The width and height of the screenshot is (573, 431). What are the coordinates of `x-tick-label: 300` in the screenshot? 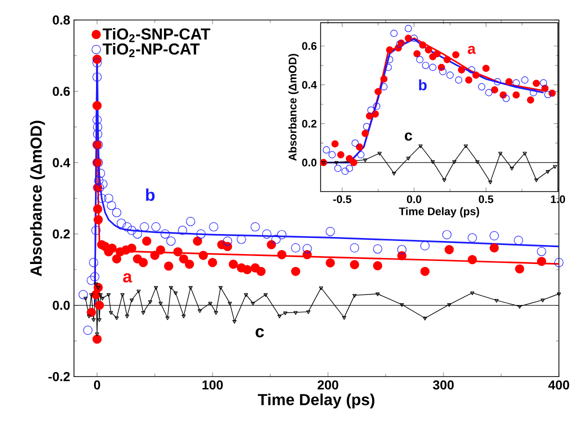 It's located at (443, 385).